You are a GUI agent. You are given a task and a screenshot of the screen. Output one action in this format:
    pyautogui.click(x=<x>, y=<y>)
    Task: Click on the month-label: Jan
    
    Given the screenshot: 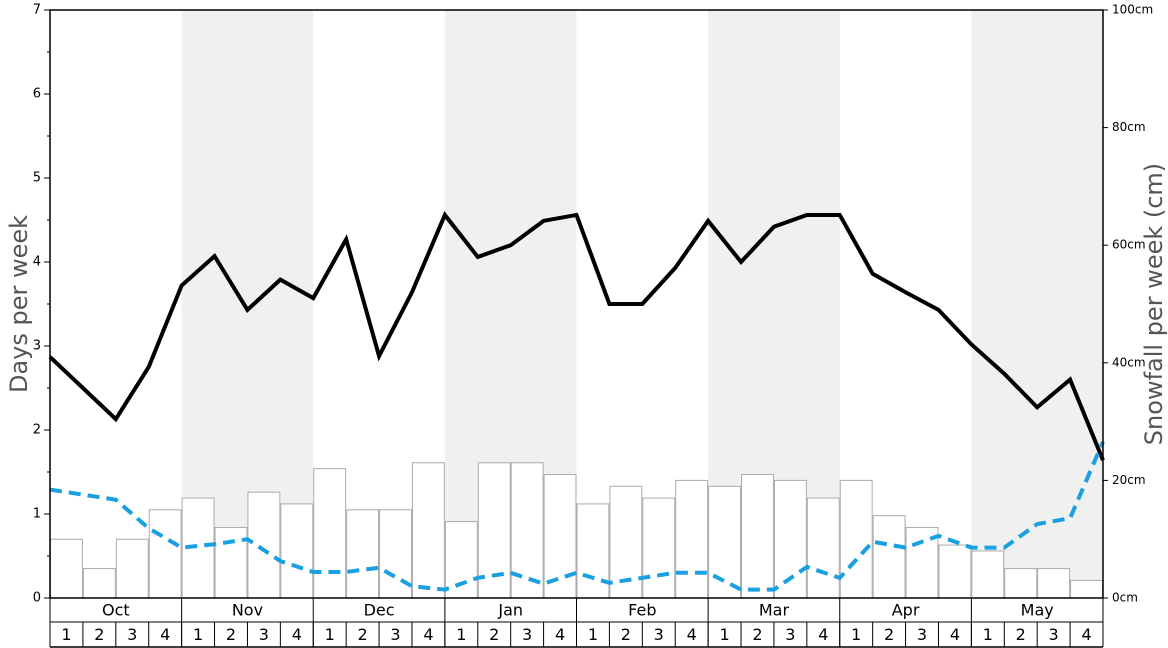 What is the action you would take?
    pyautogui.click(x=510, y=610)
    